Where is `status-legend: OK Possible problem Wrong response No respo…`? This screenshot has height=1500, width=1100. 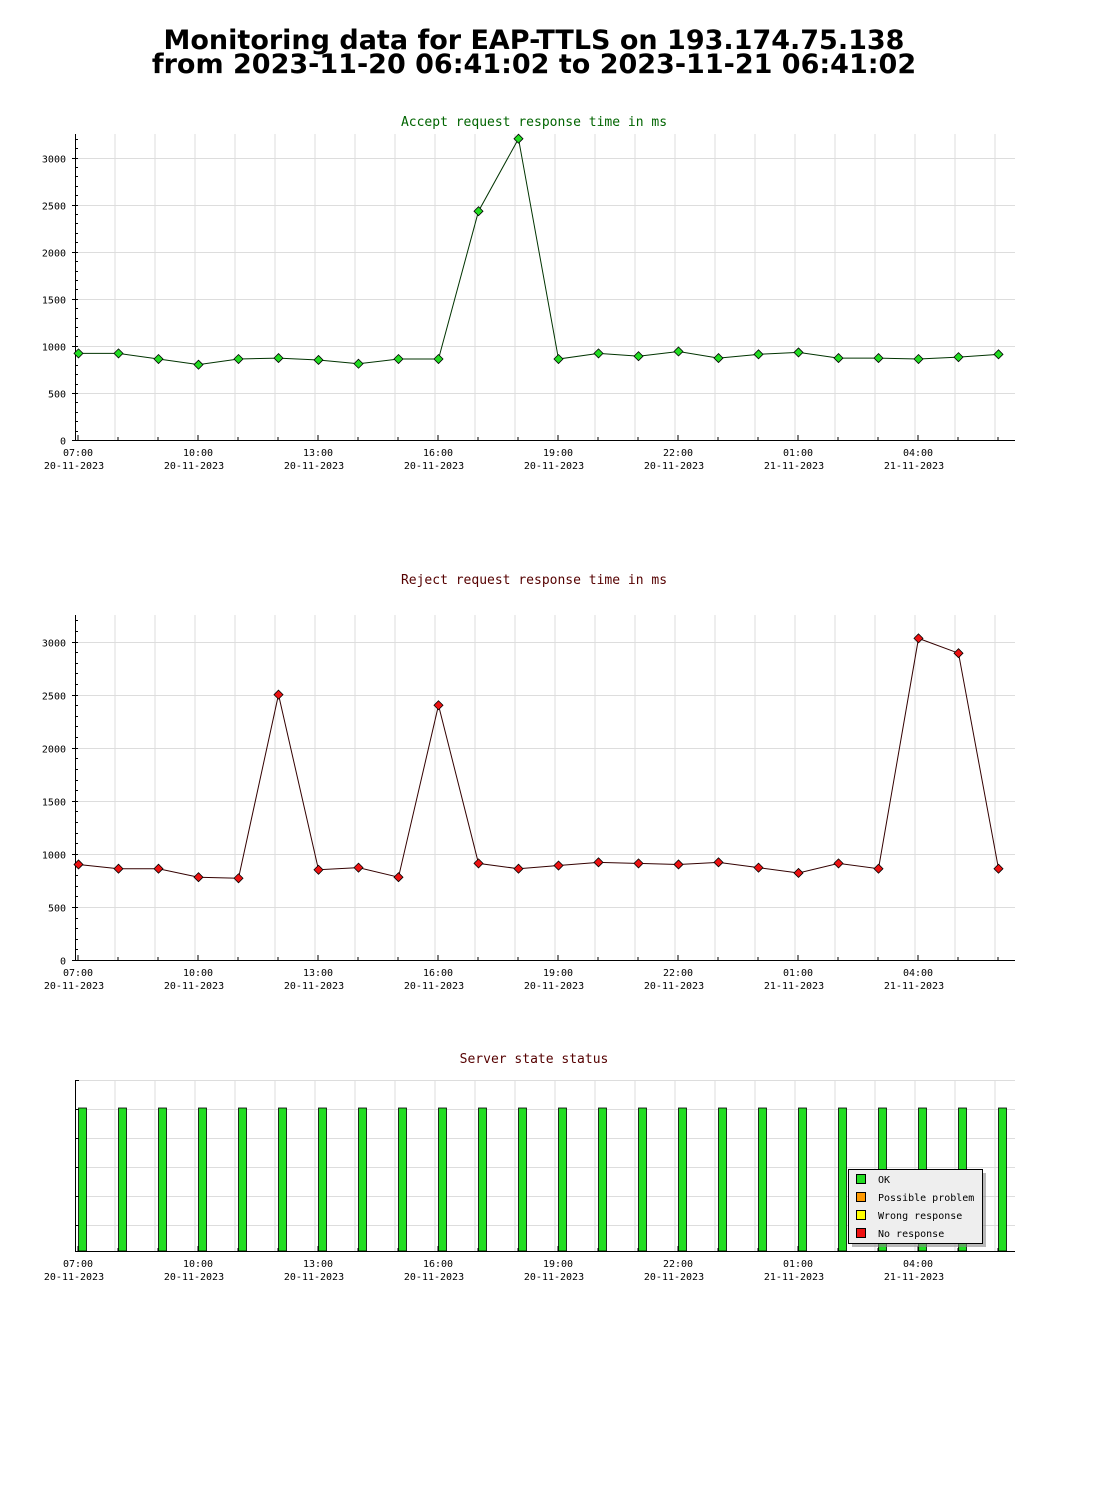 status-legend: OK Possible problem Wrong response No respo… is located at coordinates (917, 1208).